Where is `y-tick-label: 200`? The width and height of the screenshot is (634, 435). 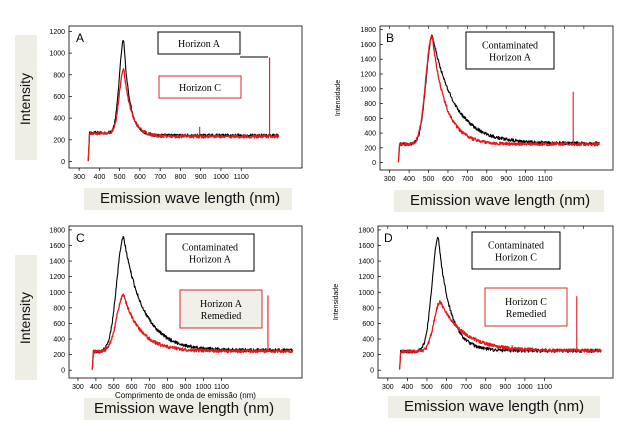 y-tick-label: 200 is located at coordinates (59, 140).